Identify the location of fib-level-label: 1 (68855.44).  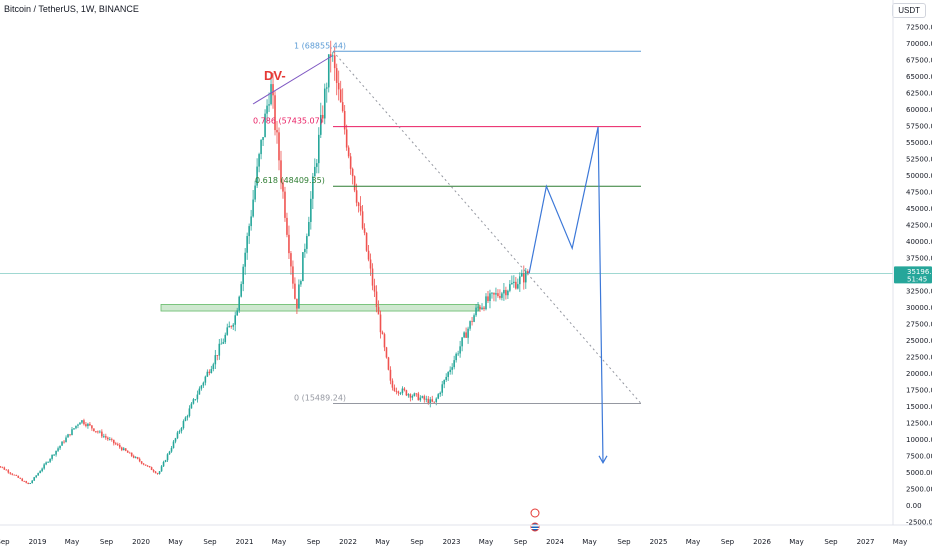
(320, 45).